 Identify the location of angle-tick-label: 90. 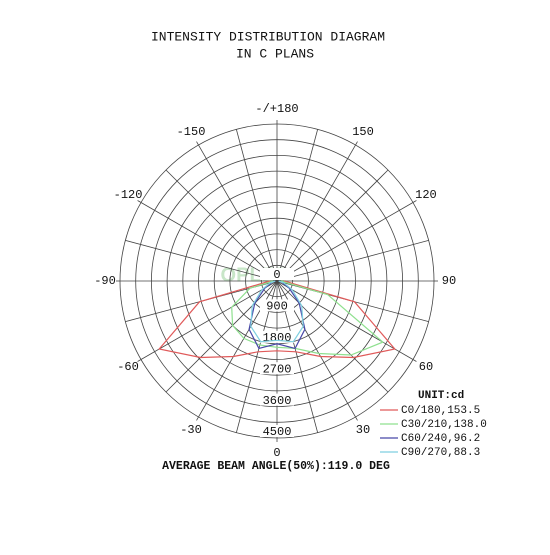
(449, 281).